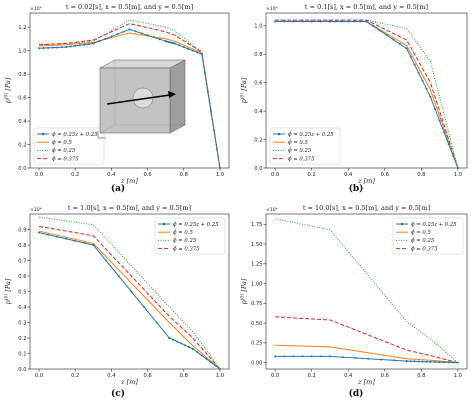  I want to click on y-tick-label: 0.3, so click(22, 323).